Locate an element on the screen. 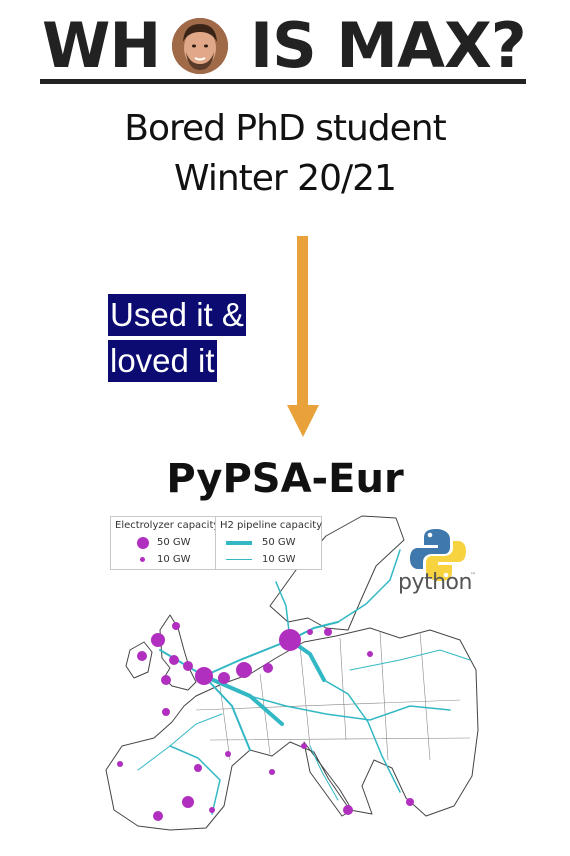  subtitle-line-2: Winter 20/21 is located at coordinates (285, 178).